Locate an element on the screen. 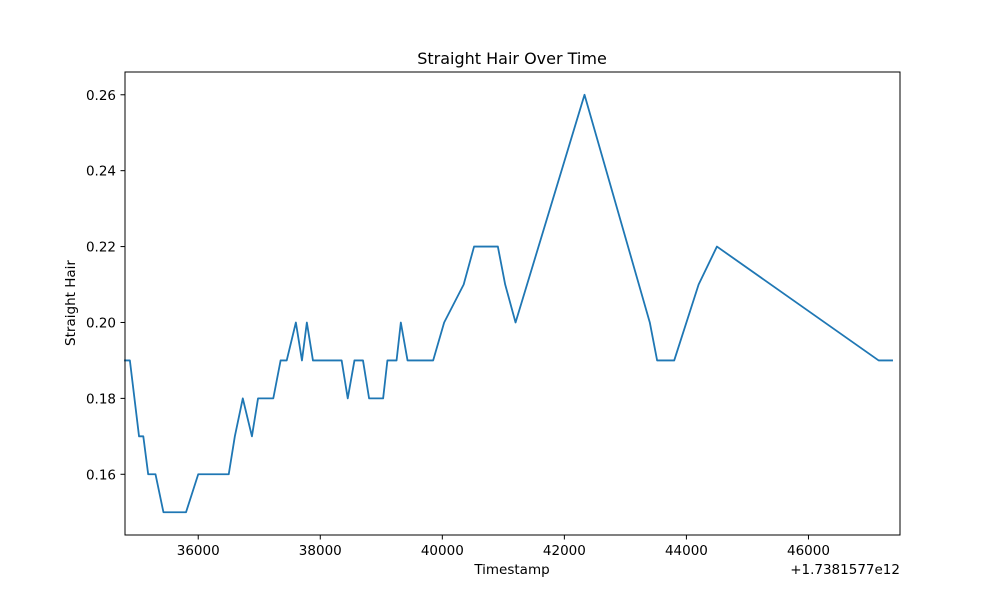 The image size is (1000, 600). x-tick-label: 36000 is located at coordinates (198, 551).